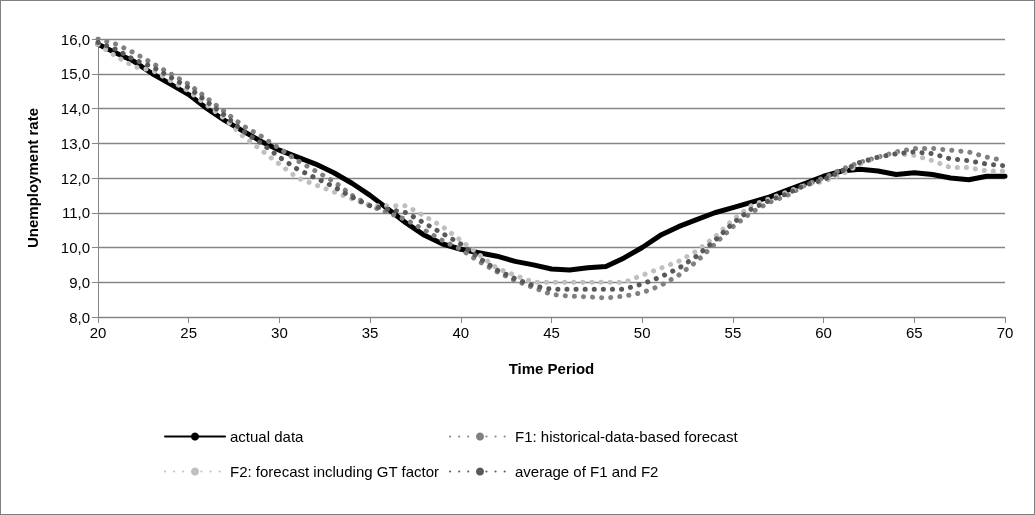  Describe the element at coordinates (551, 368) in the screenshot. I see `x-axis-title: Time Period` at that location.